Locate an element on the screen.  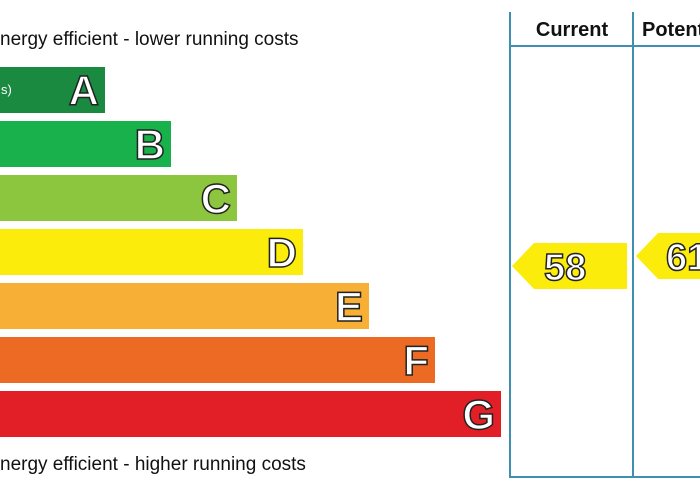
band-d-letter: D is located at coordinates (282, 252).